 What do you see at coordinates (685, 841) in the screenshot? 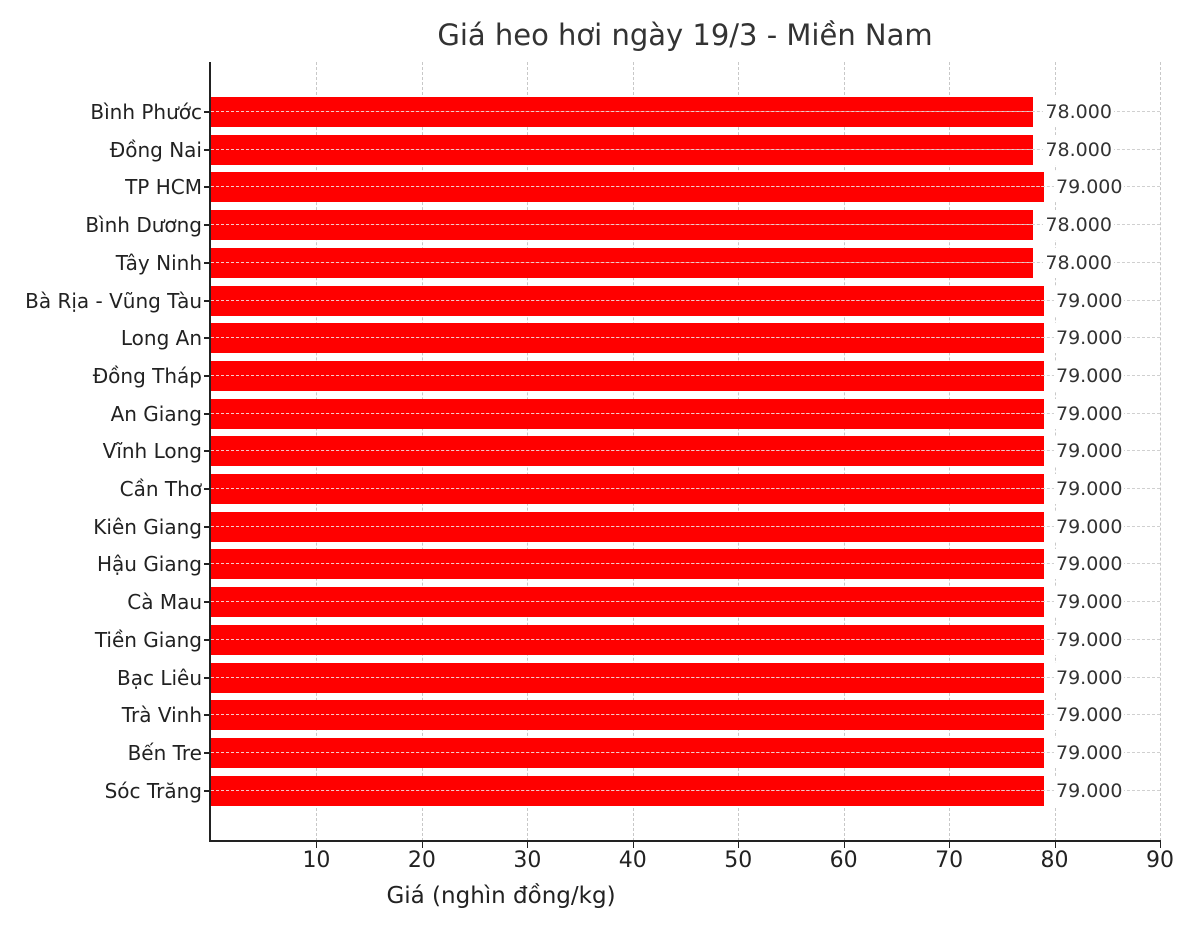
I see `x-axis-line` at bounding box center [685, 841].